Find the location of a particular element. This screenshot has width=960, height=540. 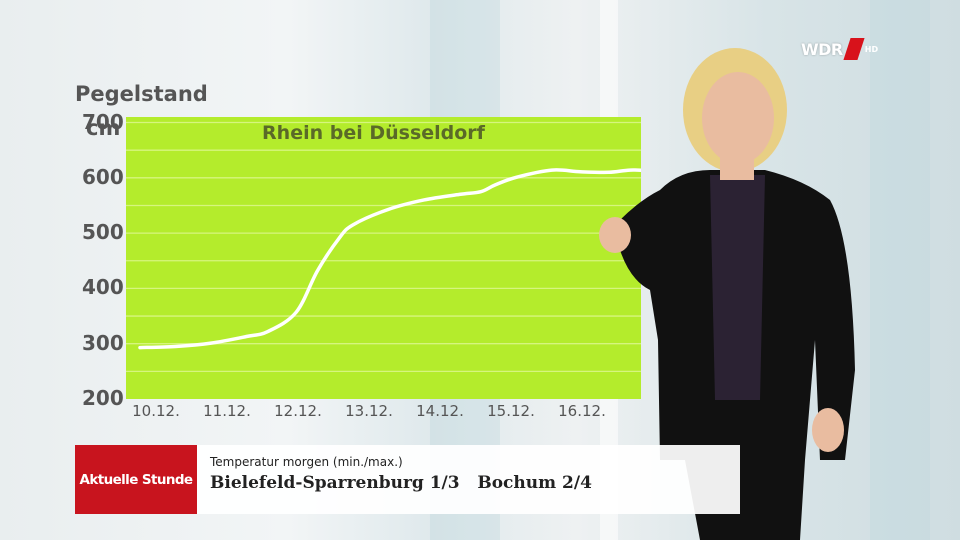

y-tick-label: 600 is located at coordinates (103, 176).